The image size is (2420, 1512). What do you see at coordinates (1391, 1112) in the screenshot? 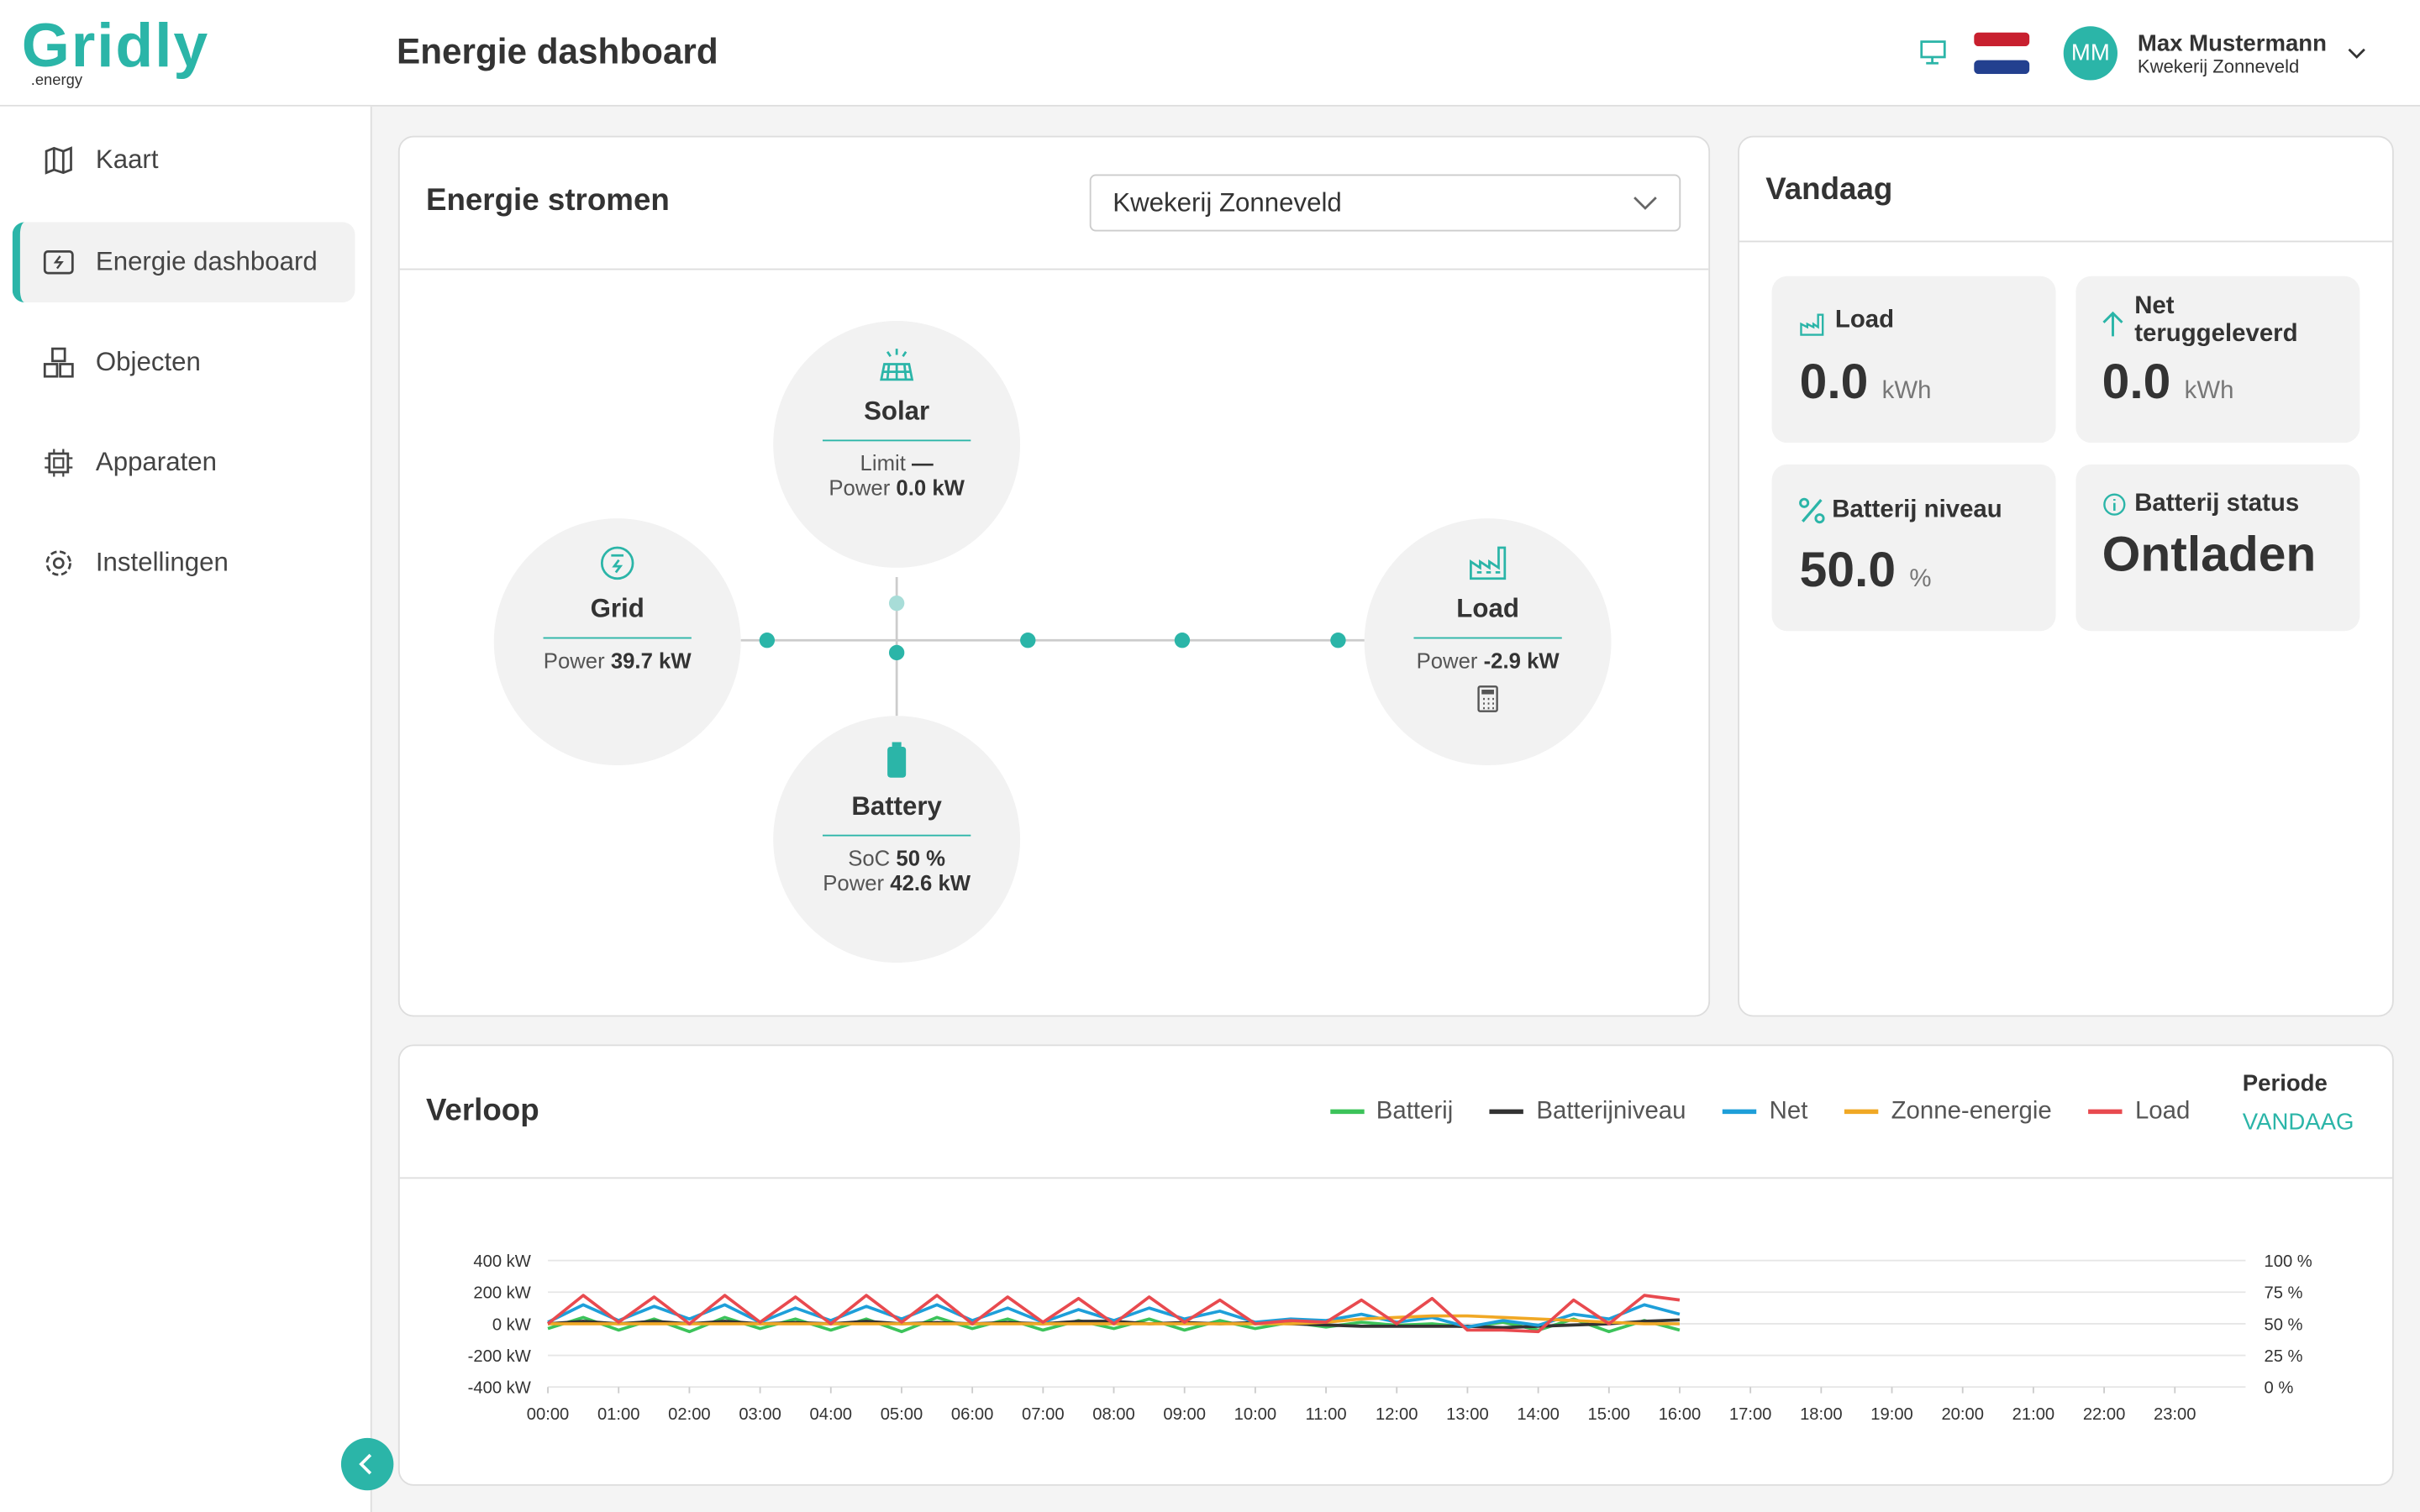
I see `legend-item: Batterij` at bounding box center [1391, 1112].